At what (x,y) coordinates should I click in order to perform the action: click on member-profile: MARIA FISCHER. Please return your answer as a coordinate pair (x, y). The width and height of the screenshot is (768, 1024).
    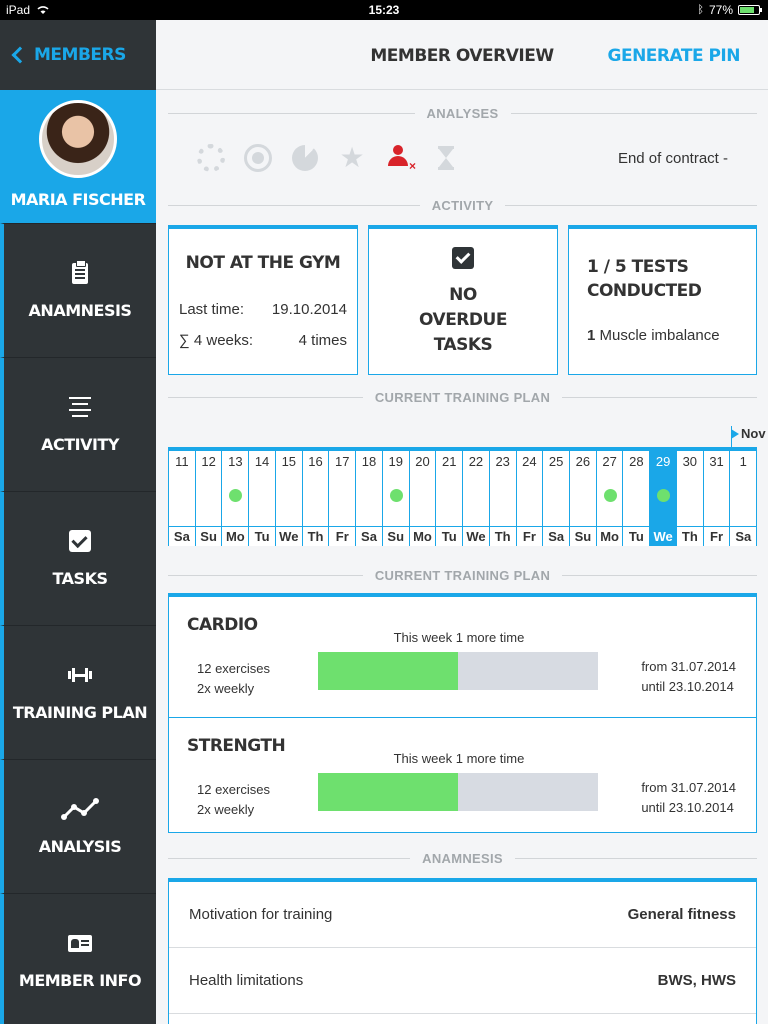
    Looking at the image, I should click on (78, 156).